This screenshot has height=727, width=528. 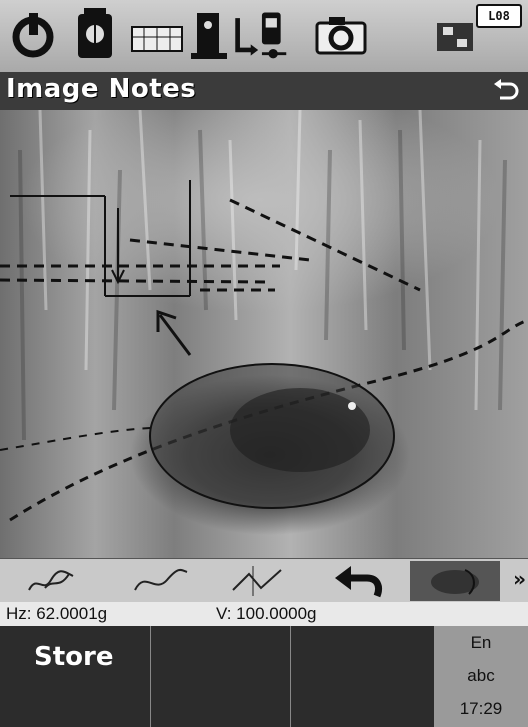 I want to click on image-tool-icon, so click(x=455, y=581).